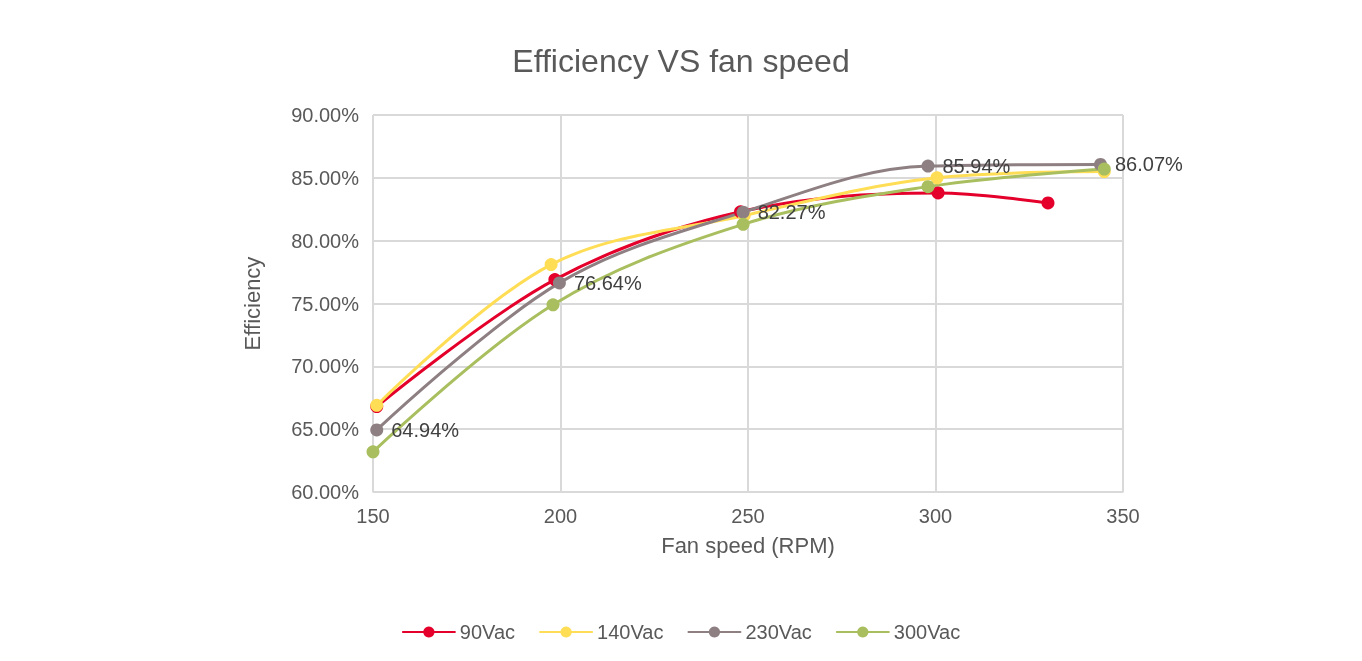  What do you see at coordinates (778, 632) in the screenshot?
I see `legend-label: 230Vac` at bounding box center [778, 632].